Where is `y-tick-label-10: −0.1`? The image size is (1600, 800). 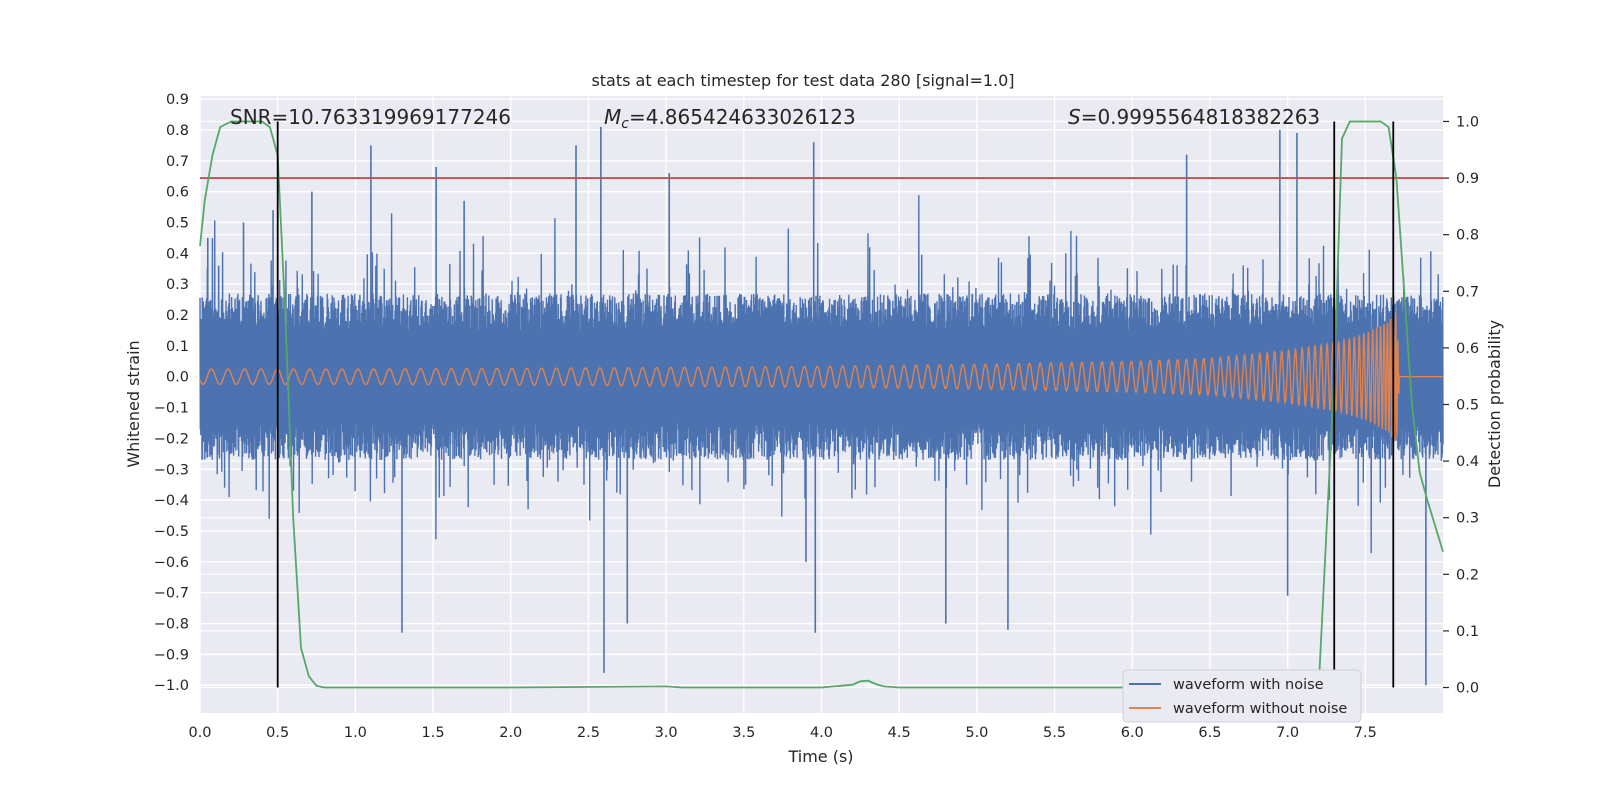 y-tick-label-10: −0.1 is located at coordinates (171, 409).